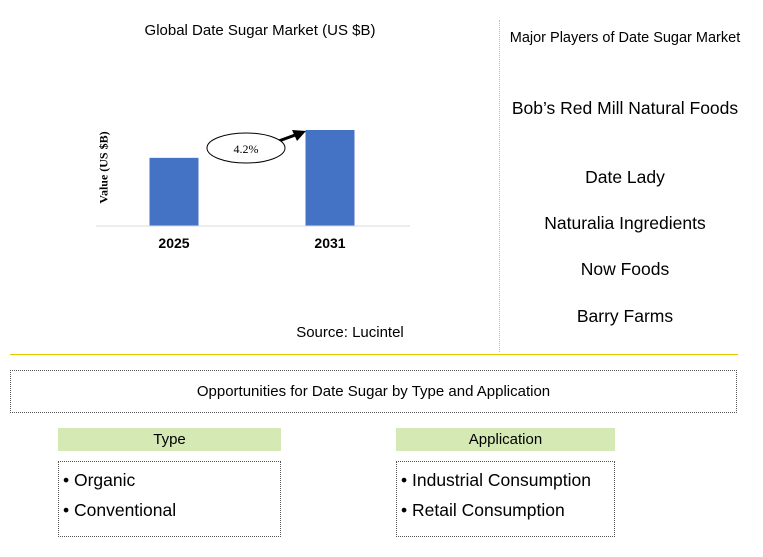 The image size is (763, 557). What do you see at coordinates (169, 499) in the screenshot?
I see `type-list: • Organic • Conventional` at bounding box center [169, 499].